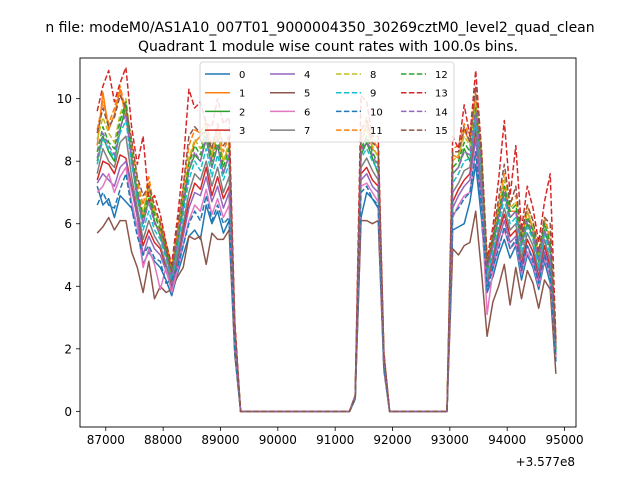 This screenshot has width=640, height=480. What do you see at coordinates (68, 224) in the screenshot?
I see `y-tick-label: 6` at bounding box center [68, 224].